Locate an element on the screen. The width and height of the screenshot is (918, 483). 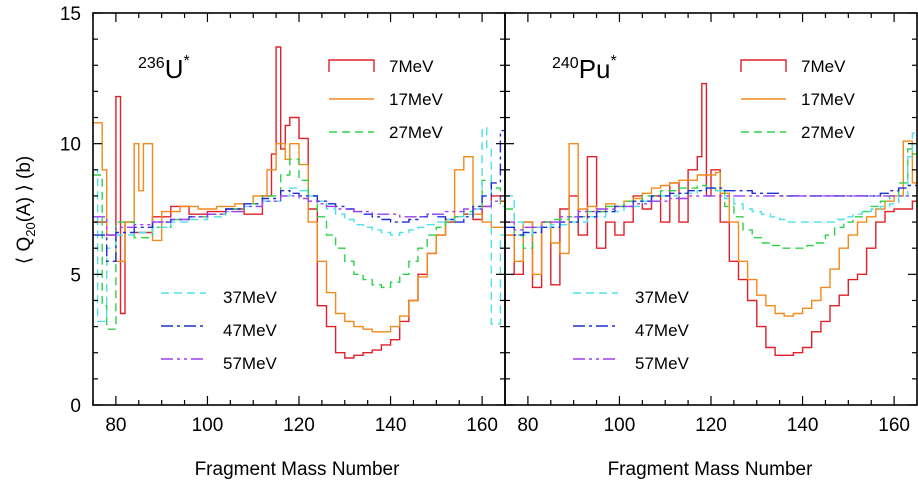
nucleus-label-left: 236U* is located at coordinates (164, 68).